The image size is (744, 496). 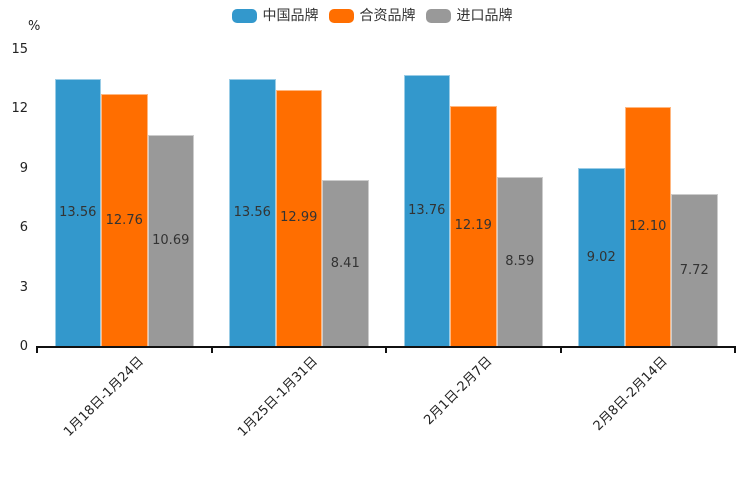 I want to click on bar-合资品牌-1, so click(x=124, y=220).